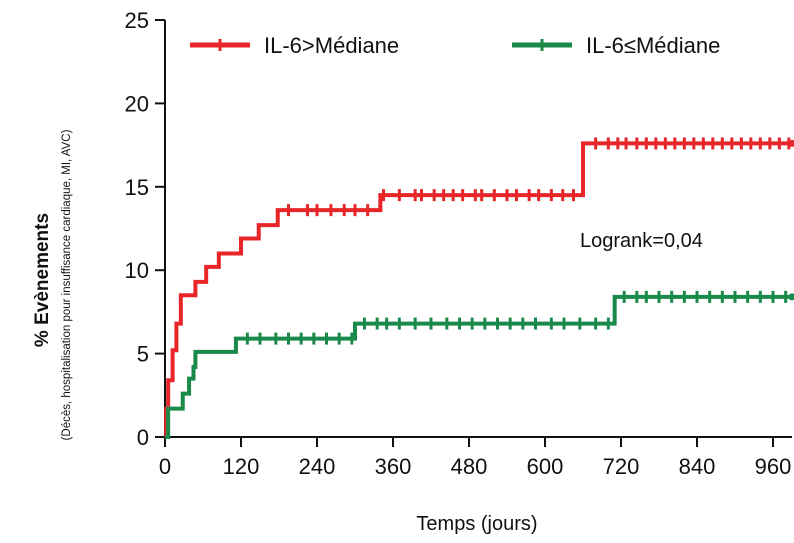 The image size is (794, 543). I want to click on x-tick-label: 840, so click(697, 466).